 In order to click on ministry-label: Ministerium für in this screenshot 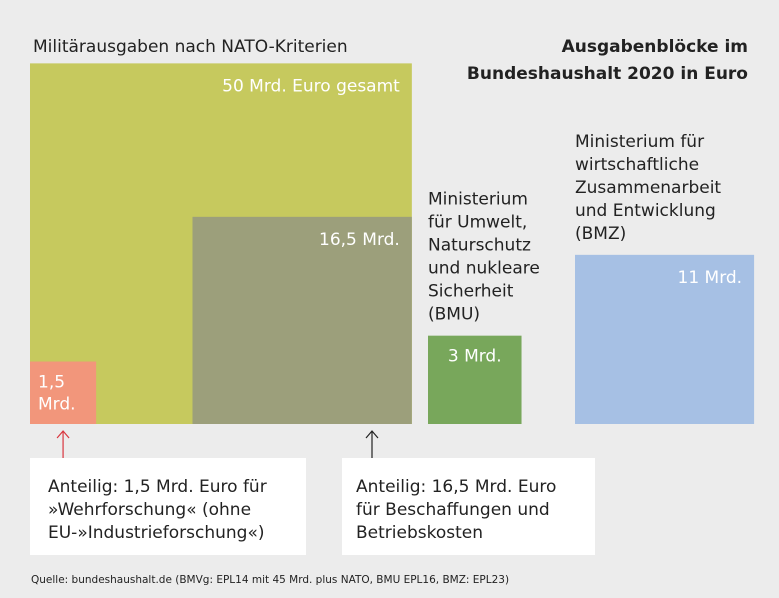, I will do `click(639, 142)`.